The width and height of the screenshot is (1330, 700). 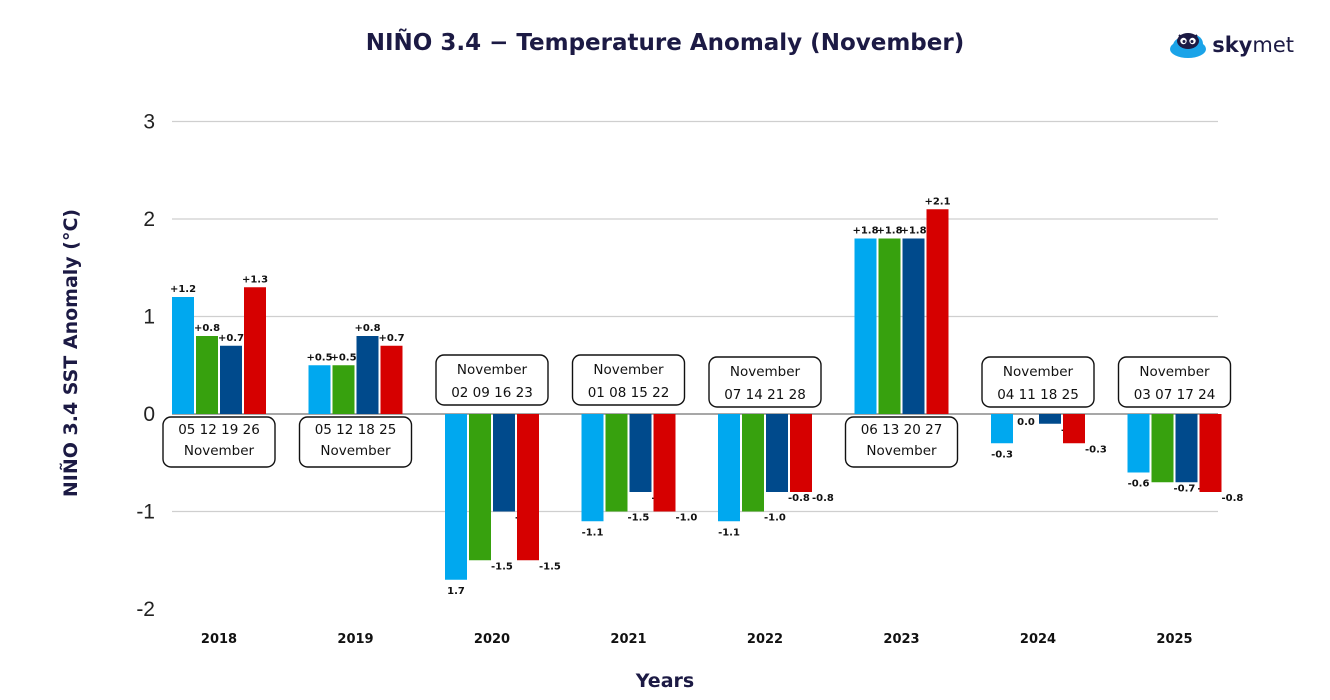 What do you see at coordinates (456, 591) in the screenshot?
I see `data-label: 1.7` at bounding box center [456, 591].